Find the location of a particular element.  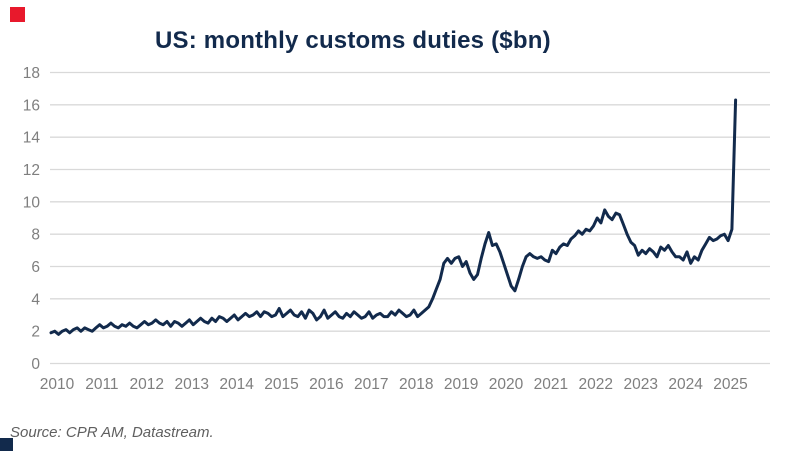

x-tick-label: 2017 is located at coordinates (371, 384).